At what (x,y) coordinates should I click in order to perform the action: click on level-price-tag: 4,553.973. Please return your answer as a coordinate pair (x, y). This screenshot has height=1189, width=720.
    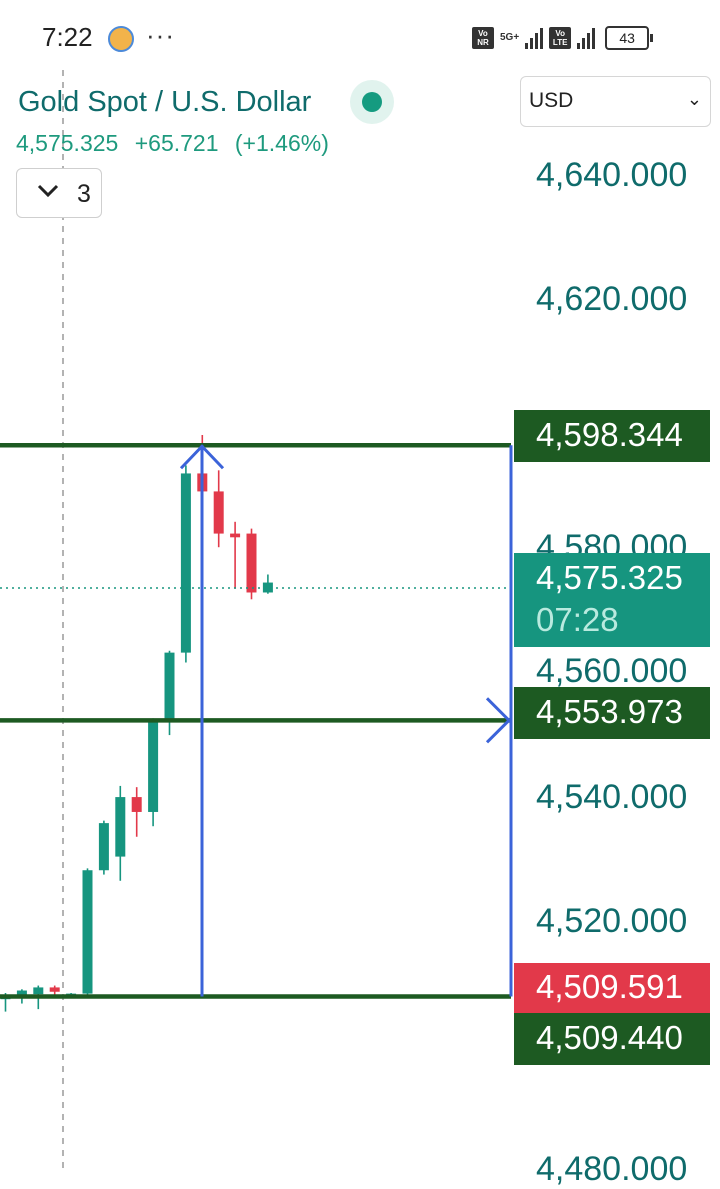
    Looking at the image, I should click on (612, 713).